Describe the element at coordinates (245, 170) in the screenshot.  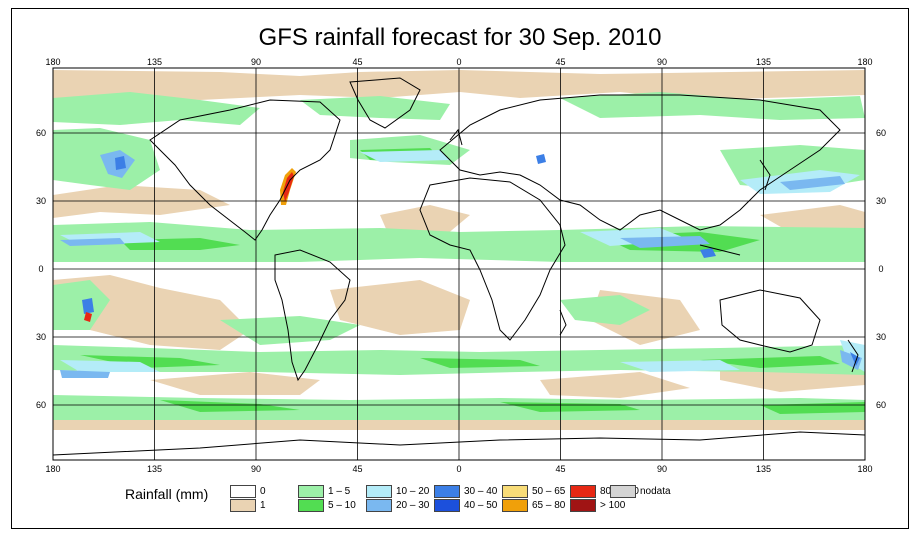
I see `north-america-outline` at that location.